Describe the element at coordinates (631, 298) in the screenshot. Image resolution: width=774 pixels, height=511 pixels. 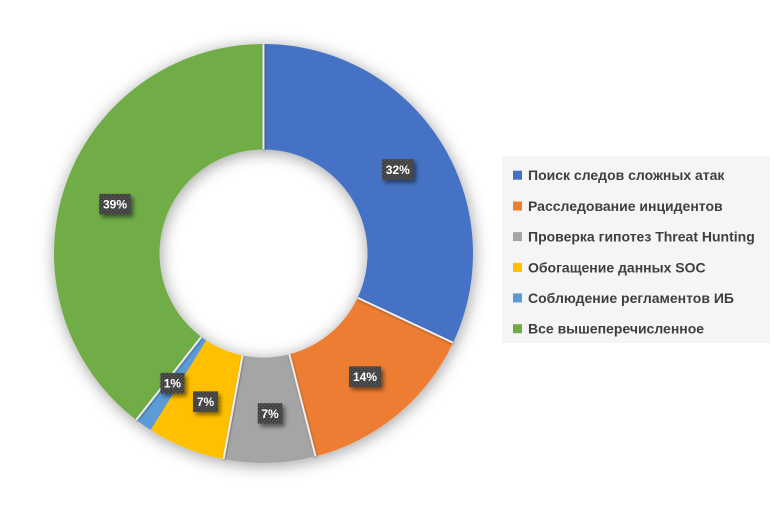
I see `svg-text: Соблюдение регламентов ИБ` at that location.